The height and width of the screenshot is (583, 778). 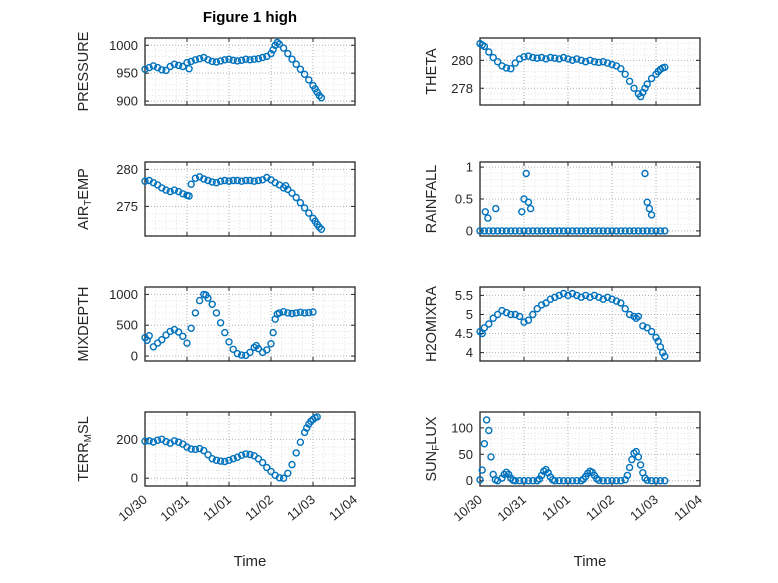 I want to click on y-axis-label: THETA, so click(x=432, y=71).